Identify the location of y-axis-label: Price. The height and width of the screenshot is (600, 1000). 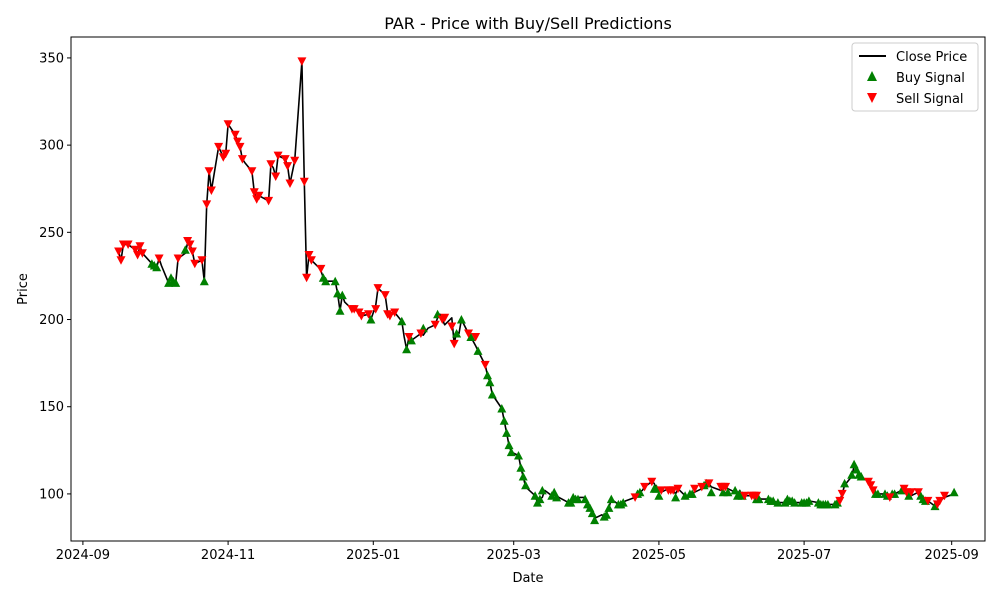
(23, 289).